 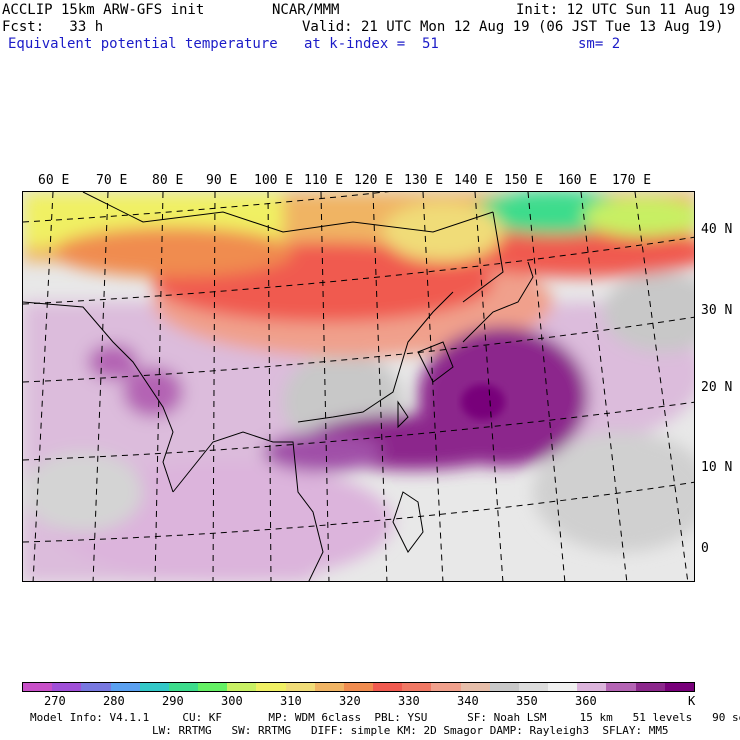 I want to click on legend-tick: 280, so click(x=114, y=701).